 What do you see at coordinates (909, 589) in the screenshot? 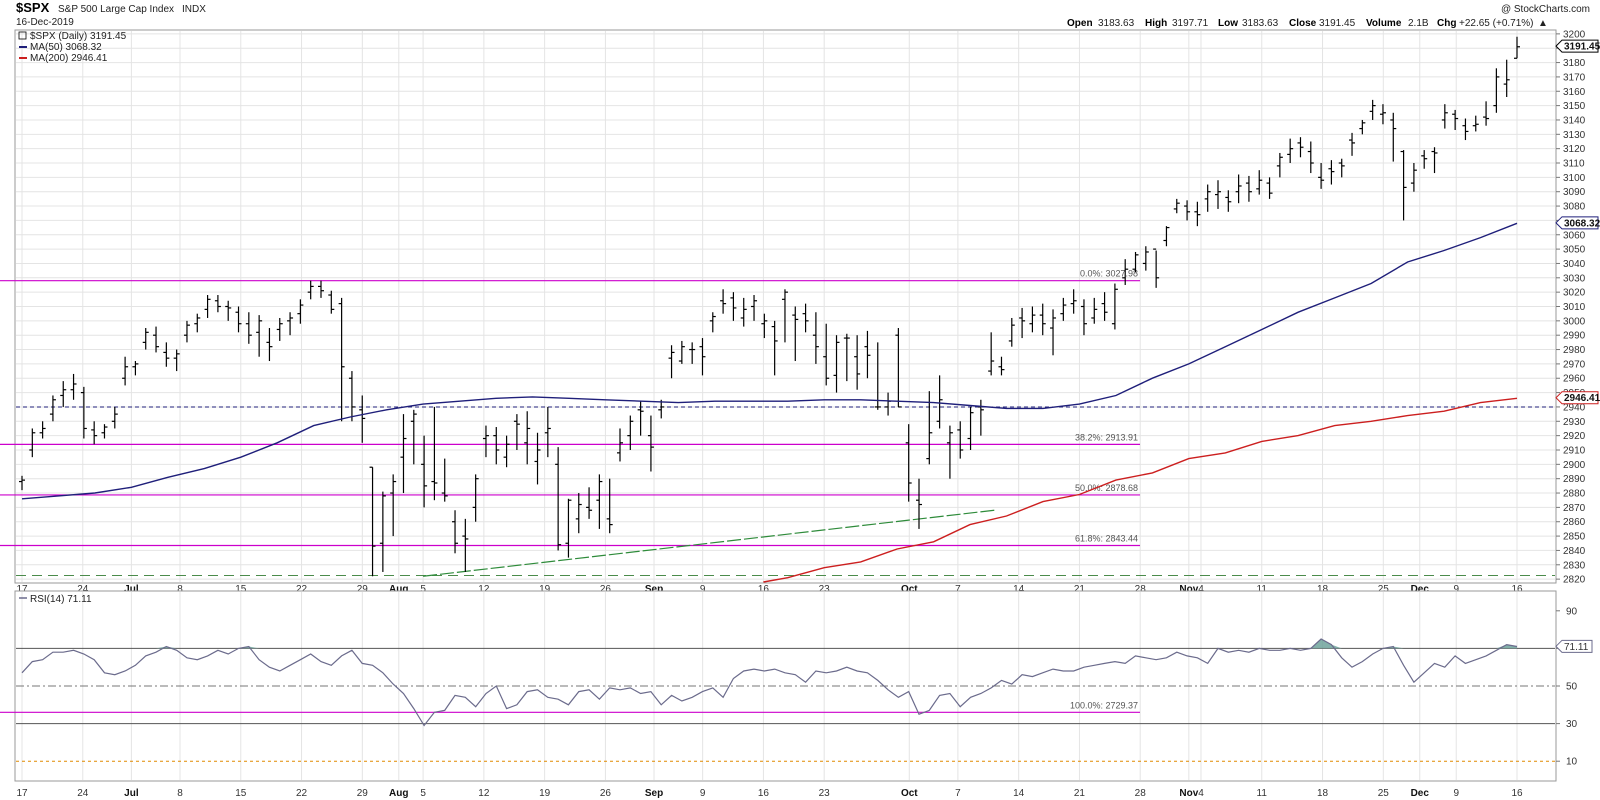
I see `date-tick-label: Oct` at bounding box center [909, 589].